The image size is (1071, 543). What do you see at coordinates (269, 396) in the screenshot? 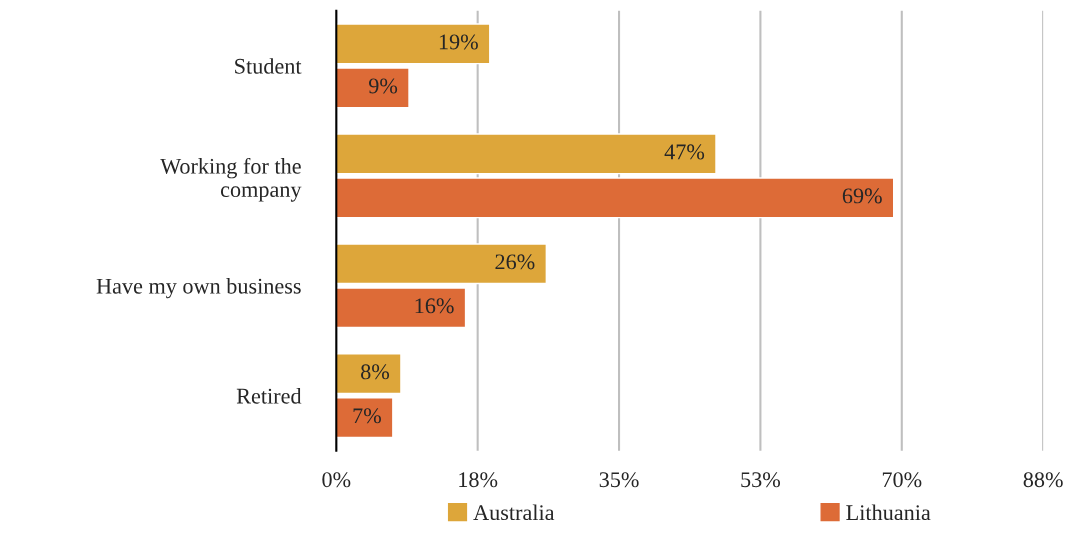
I see `y-tick-label: Retired` at bounding box center [269, 396].